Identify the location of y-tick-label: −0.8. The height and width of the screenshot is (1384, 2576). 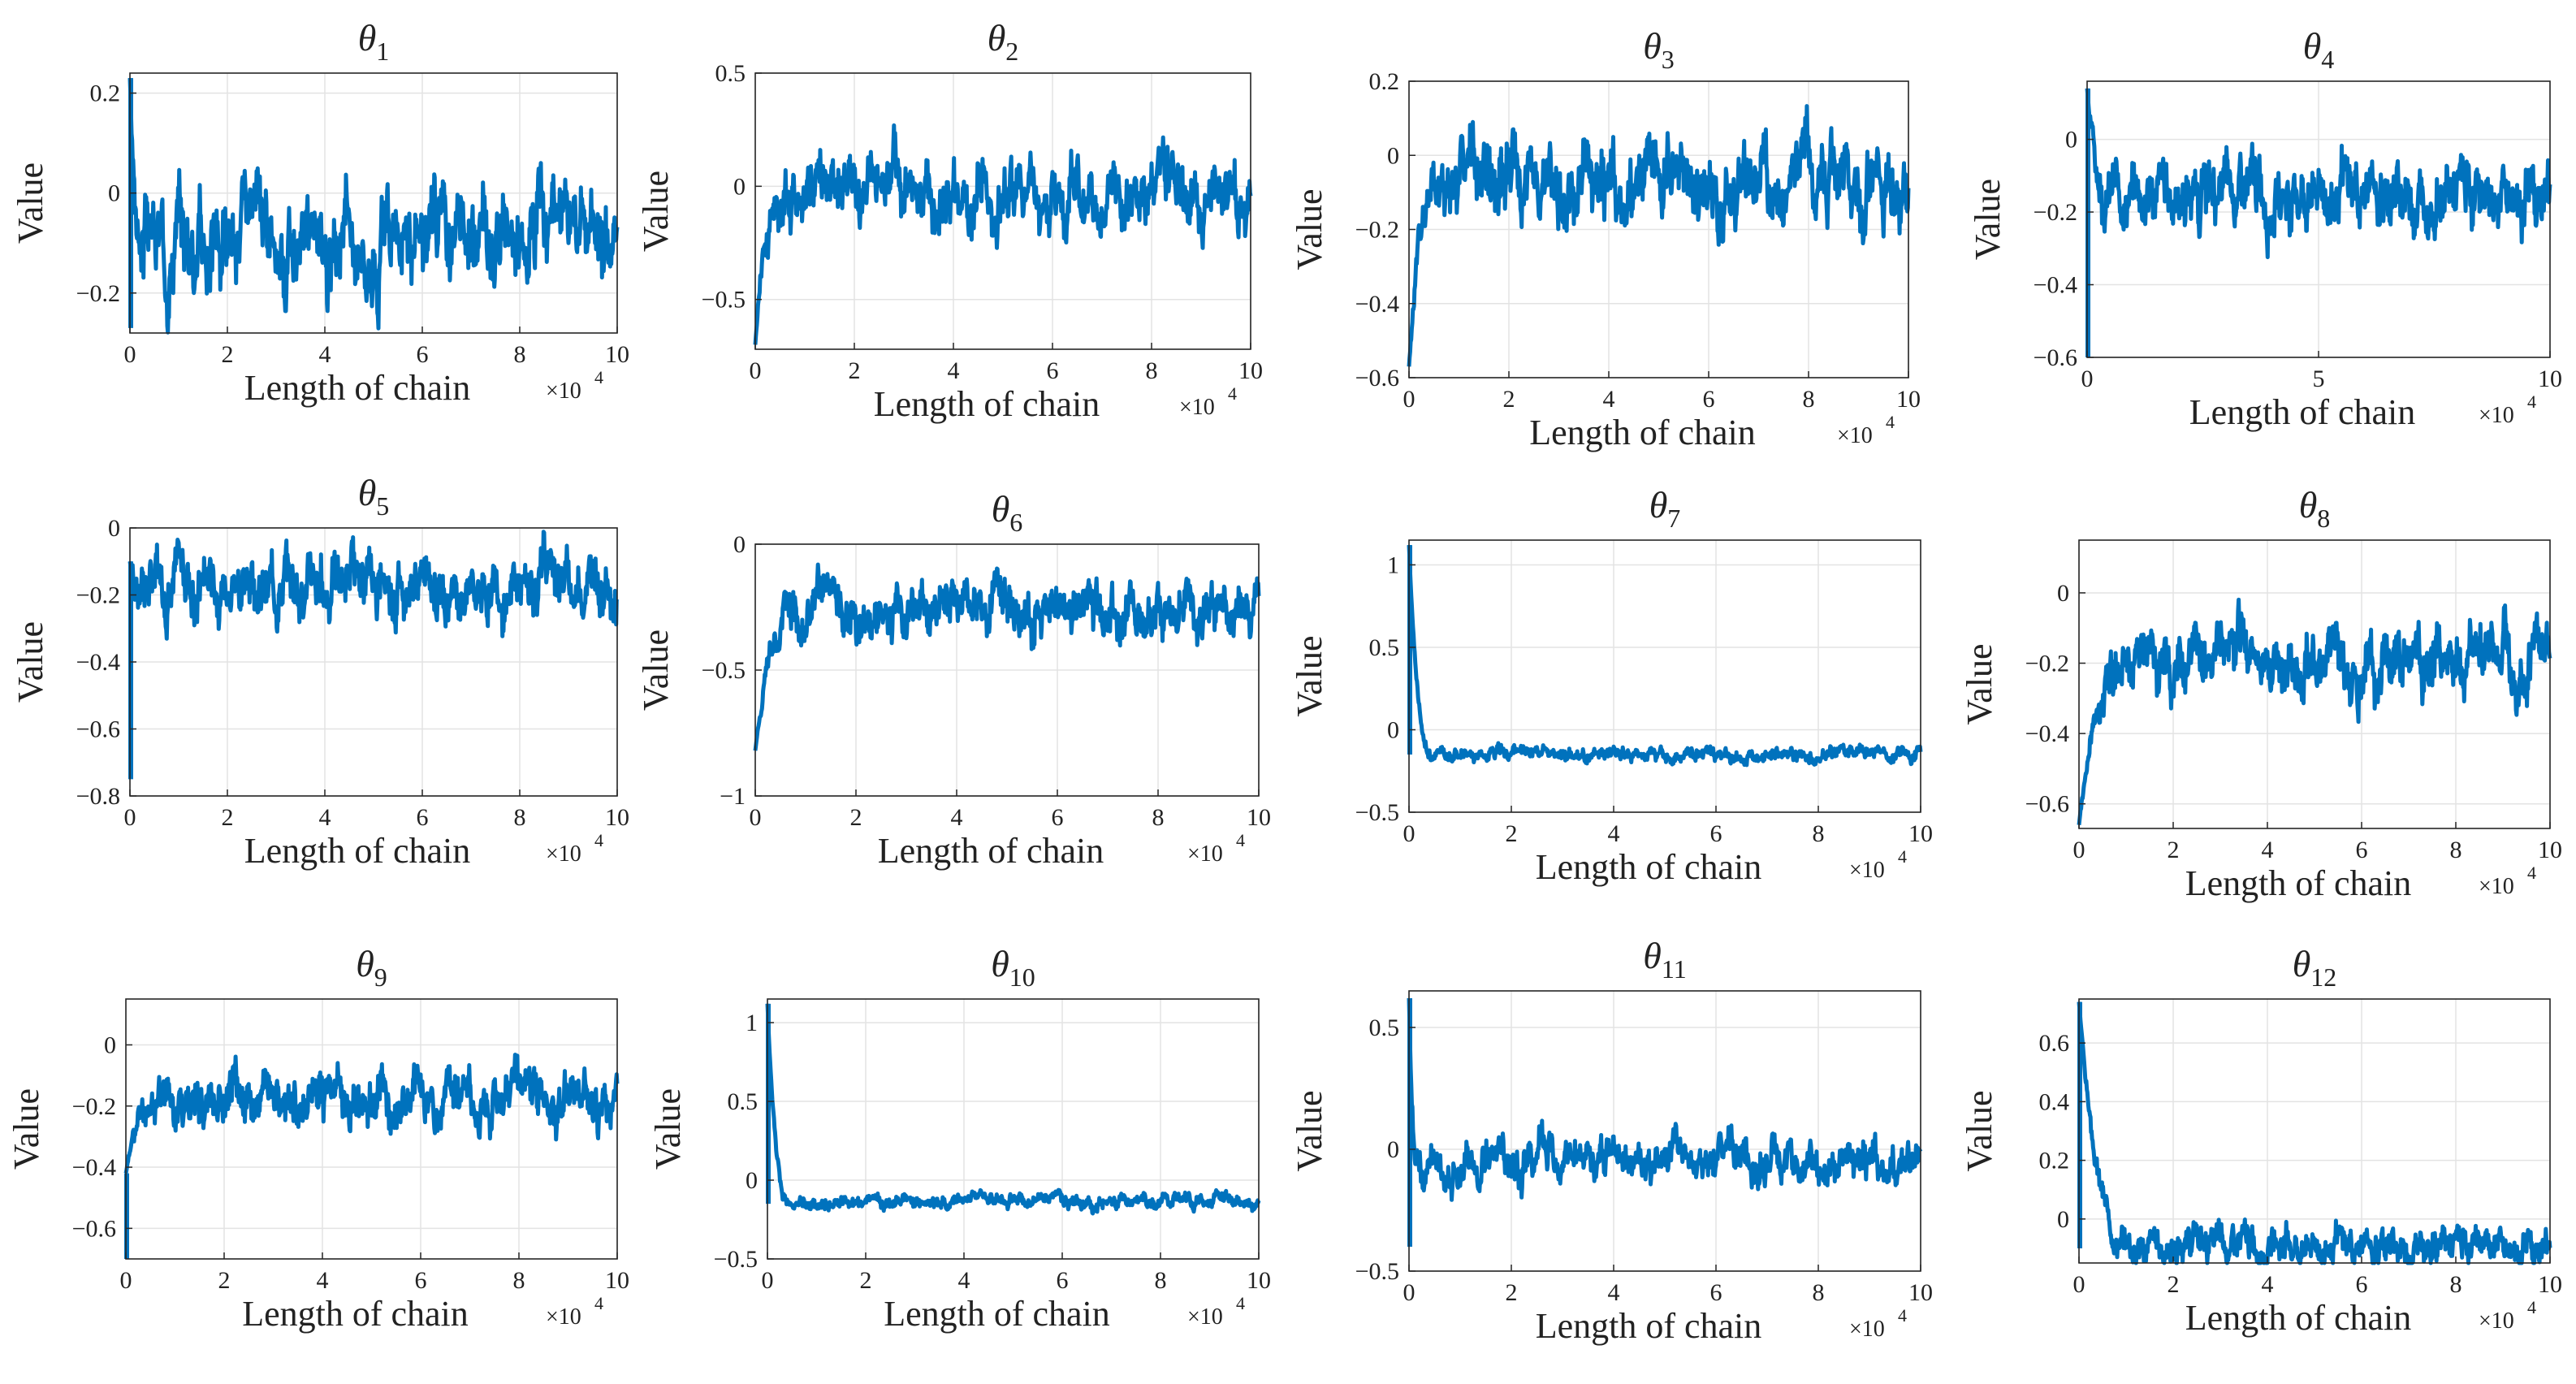
(98, 796).